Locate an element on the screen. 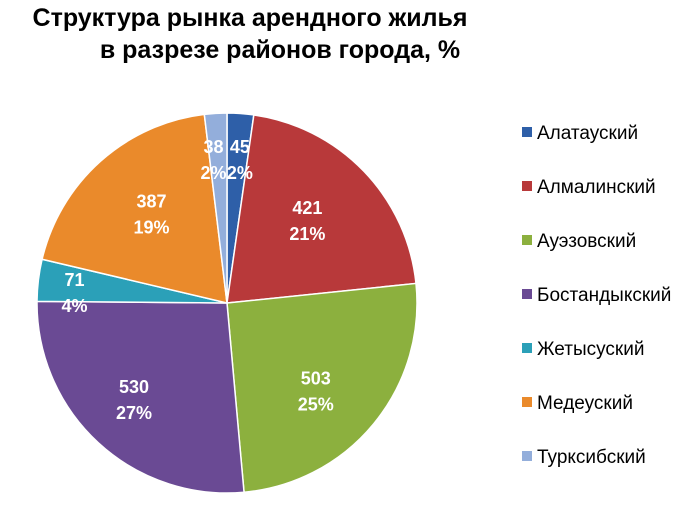 The image size is (698, 507). legend-item: Ауэзовский is located at coordinates (579, 241).